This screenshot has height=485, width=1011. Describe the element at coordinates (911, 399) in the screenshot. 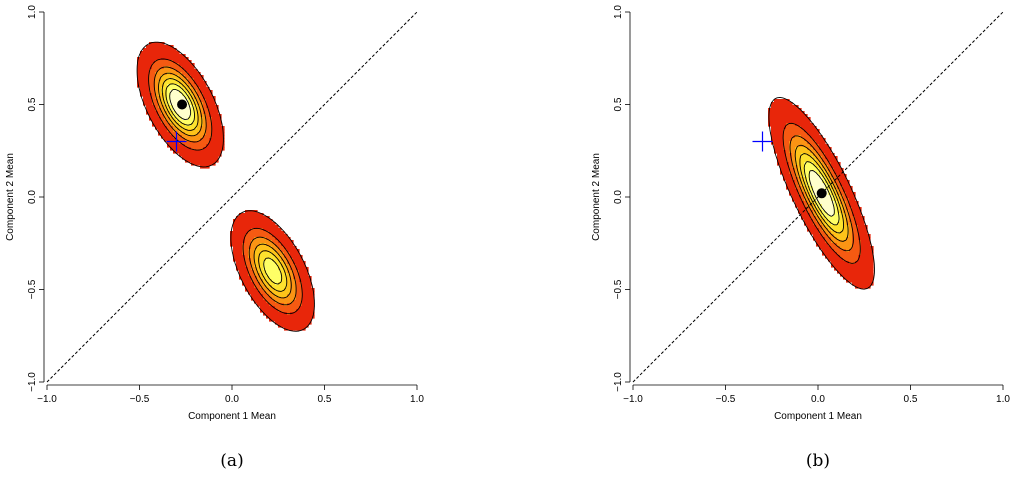

I see `x-tick-label: 0.5` at that location.